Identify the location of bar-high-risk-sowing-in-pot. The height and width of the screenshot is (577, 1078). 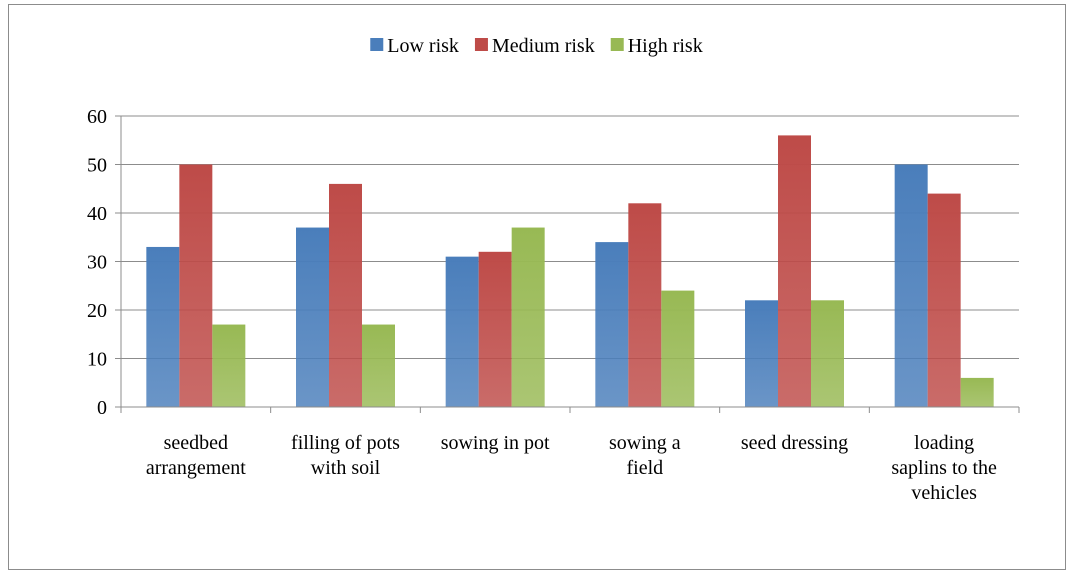
(528, 317).